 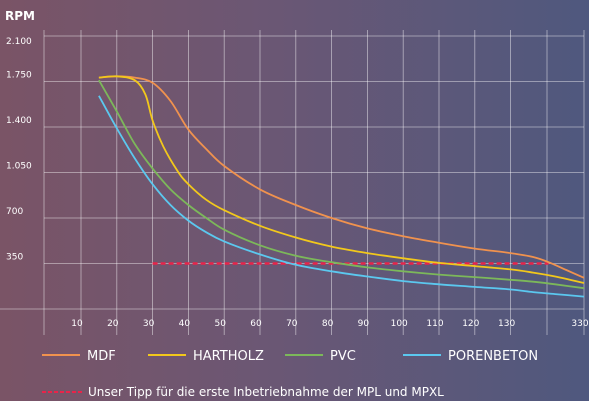 What do you see at coordinates (292, 324) in the screenshot?
I see `x-tick-label: 70` at bounding box center [292, 324].